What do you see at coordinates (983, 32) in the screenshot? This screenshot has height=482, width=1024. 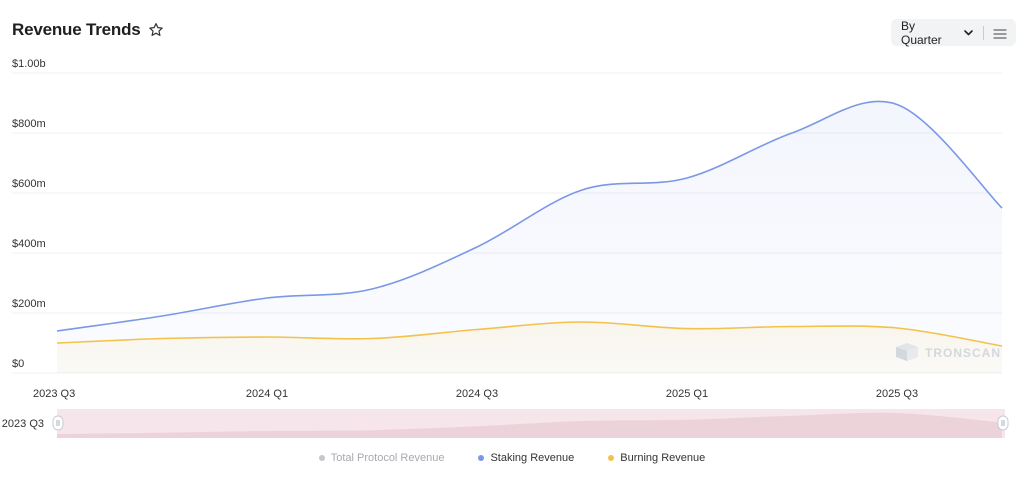 I see `toolbar-divider` at bounding box center [983, 32].